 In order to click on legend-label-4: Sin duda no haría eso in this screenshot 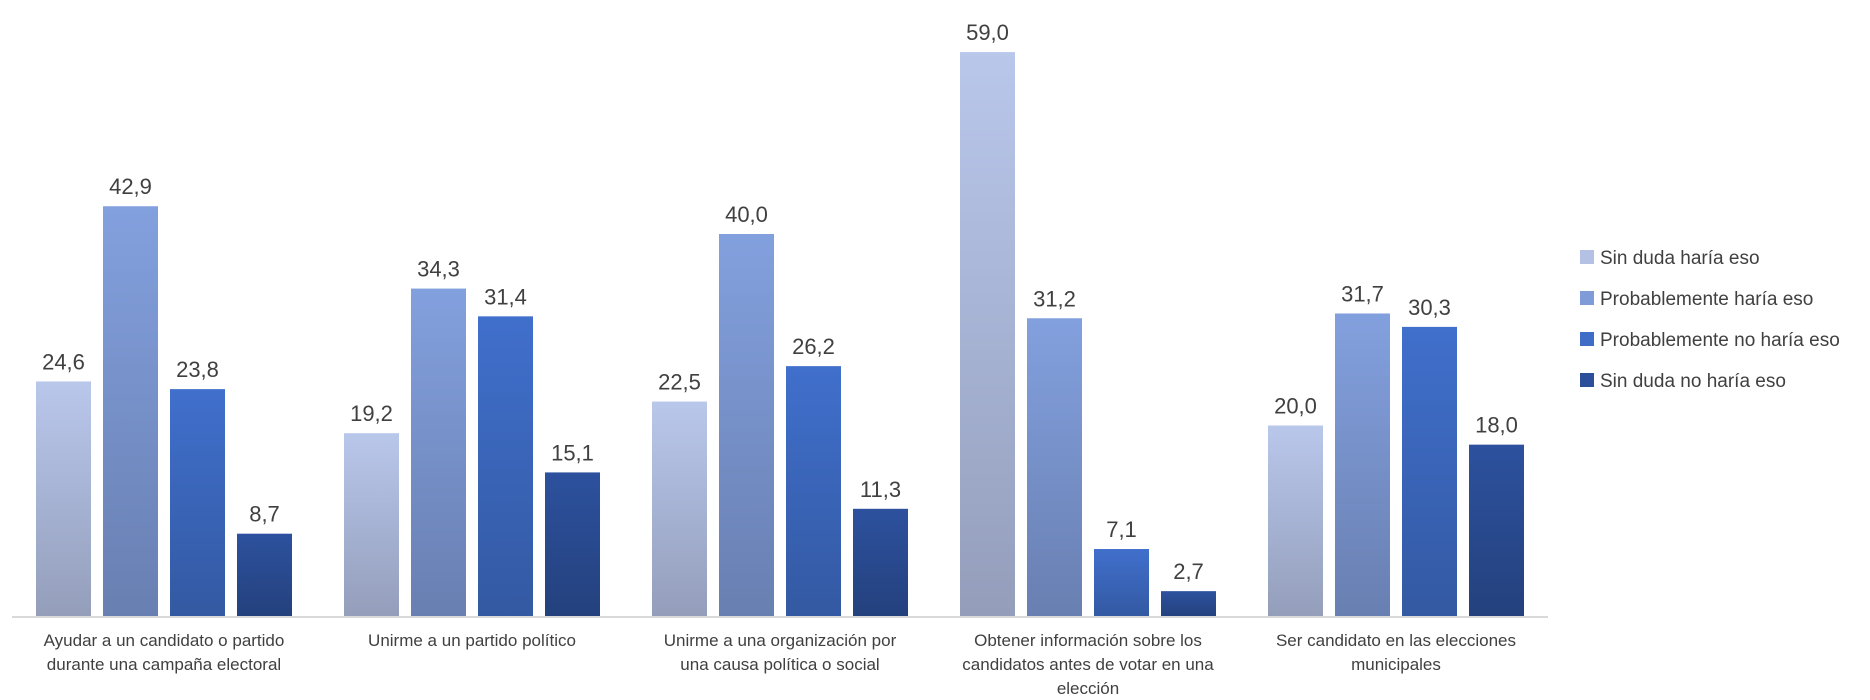, I will do `click(1693, 381)`.